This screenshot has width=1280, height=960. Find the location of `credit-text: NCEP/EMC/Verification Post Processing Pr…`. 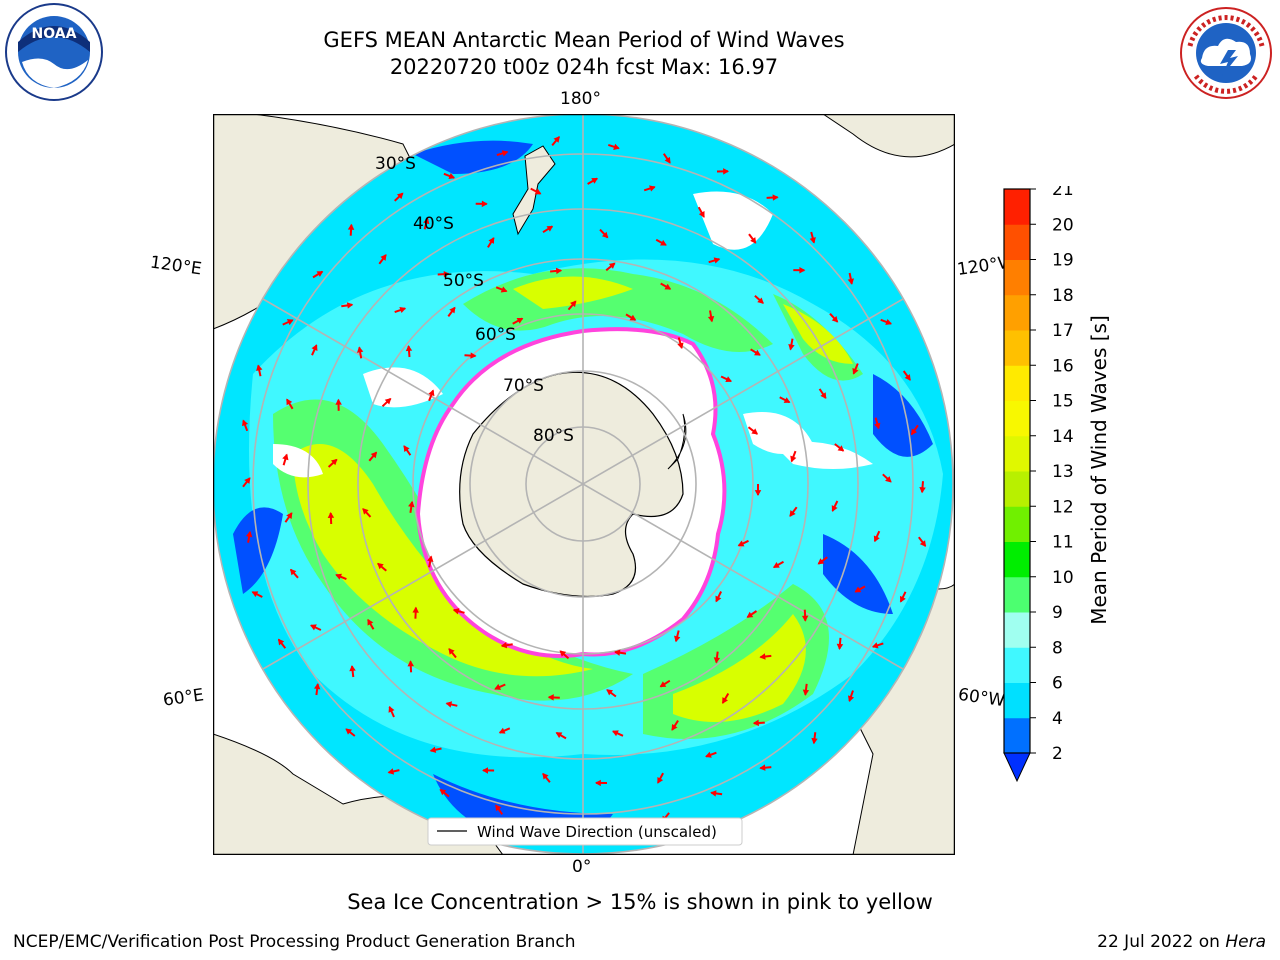

credit-text: NCEP/EMC/Verification Post Processing Pr… is located at coordinates (294, 942).